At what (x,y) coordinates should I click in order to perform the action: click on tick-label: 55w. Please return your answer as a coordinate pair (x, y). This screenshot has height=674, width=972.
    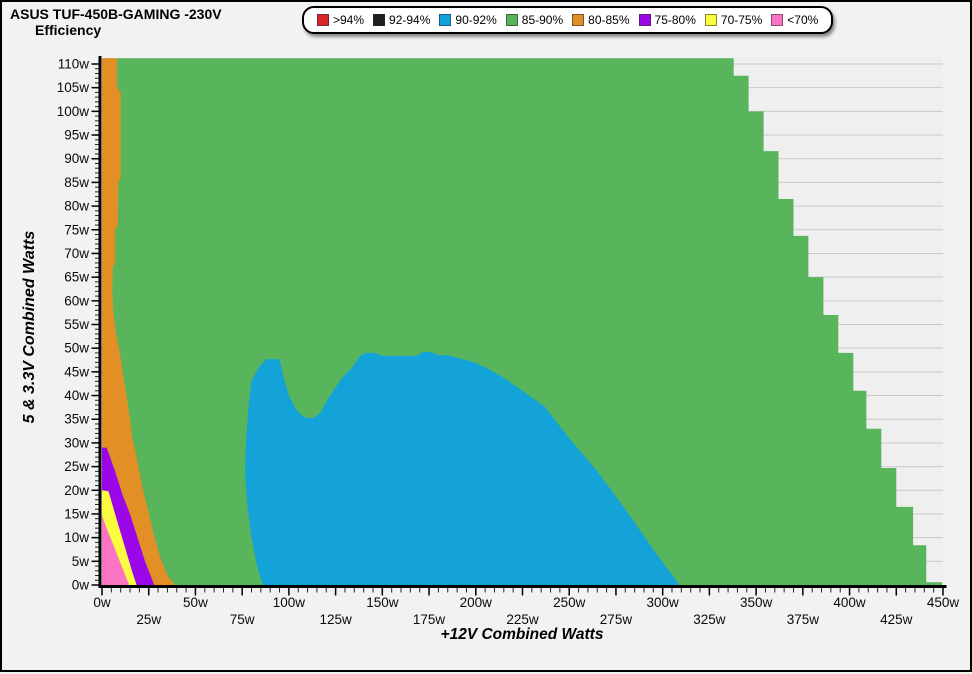
    Looking at the image, I should click on (76, 324).